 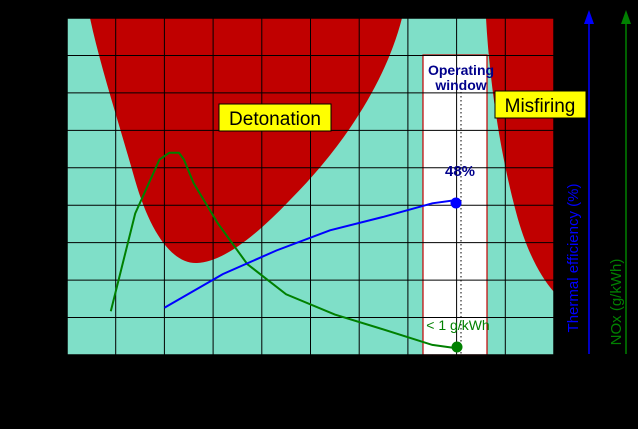 I want to click on misfiring-label-box, so click(x=540, y=104).